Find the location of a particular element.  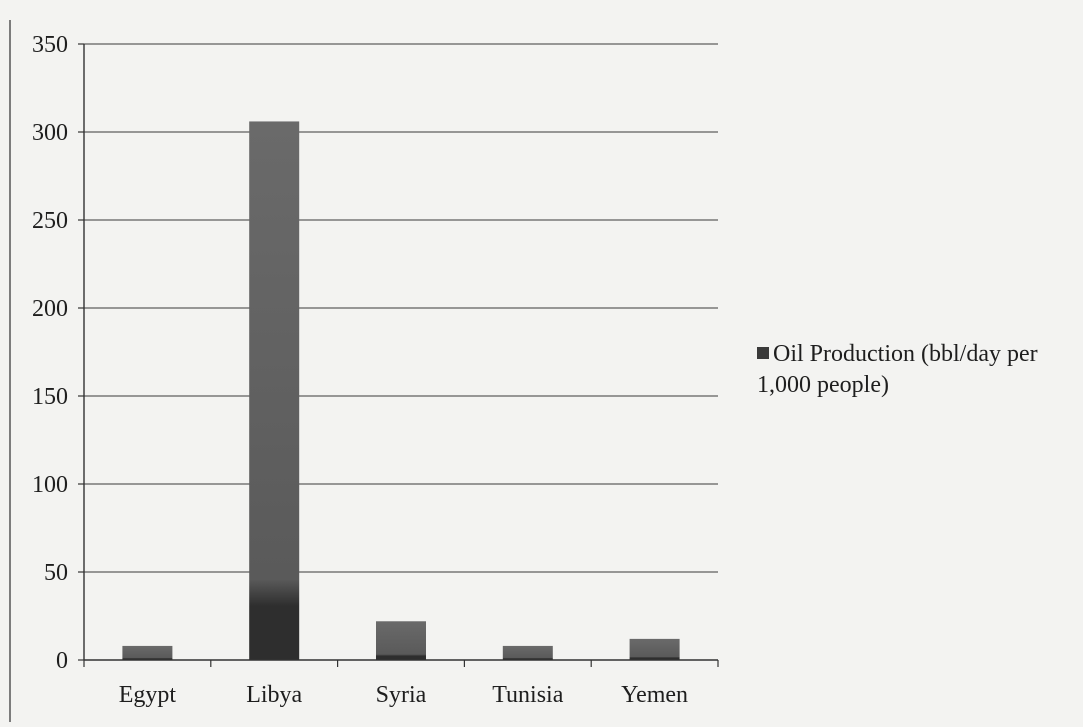

y-tick-label: 350 is located at coordinates (50, 45).